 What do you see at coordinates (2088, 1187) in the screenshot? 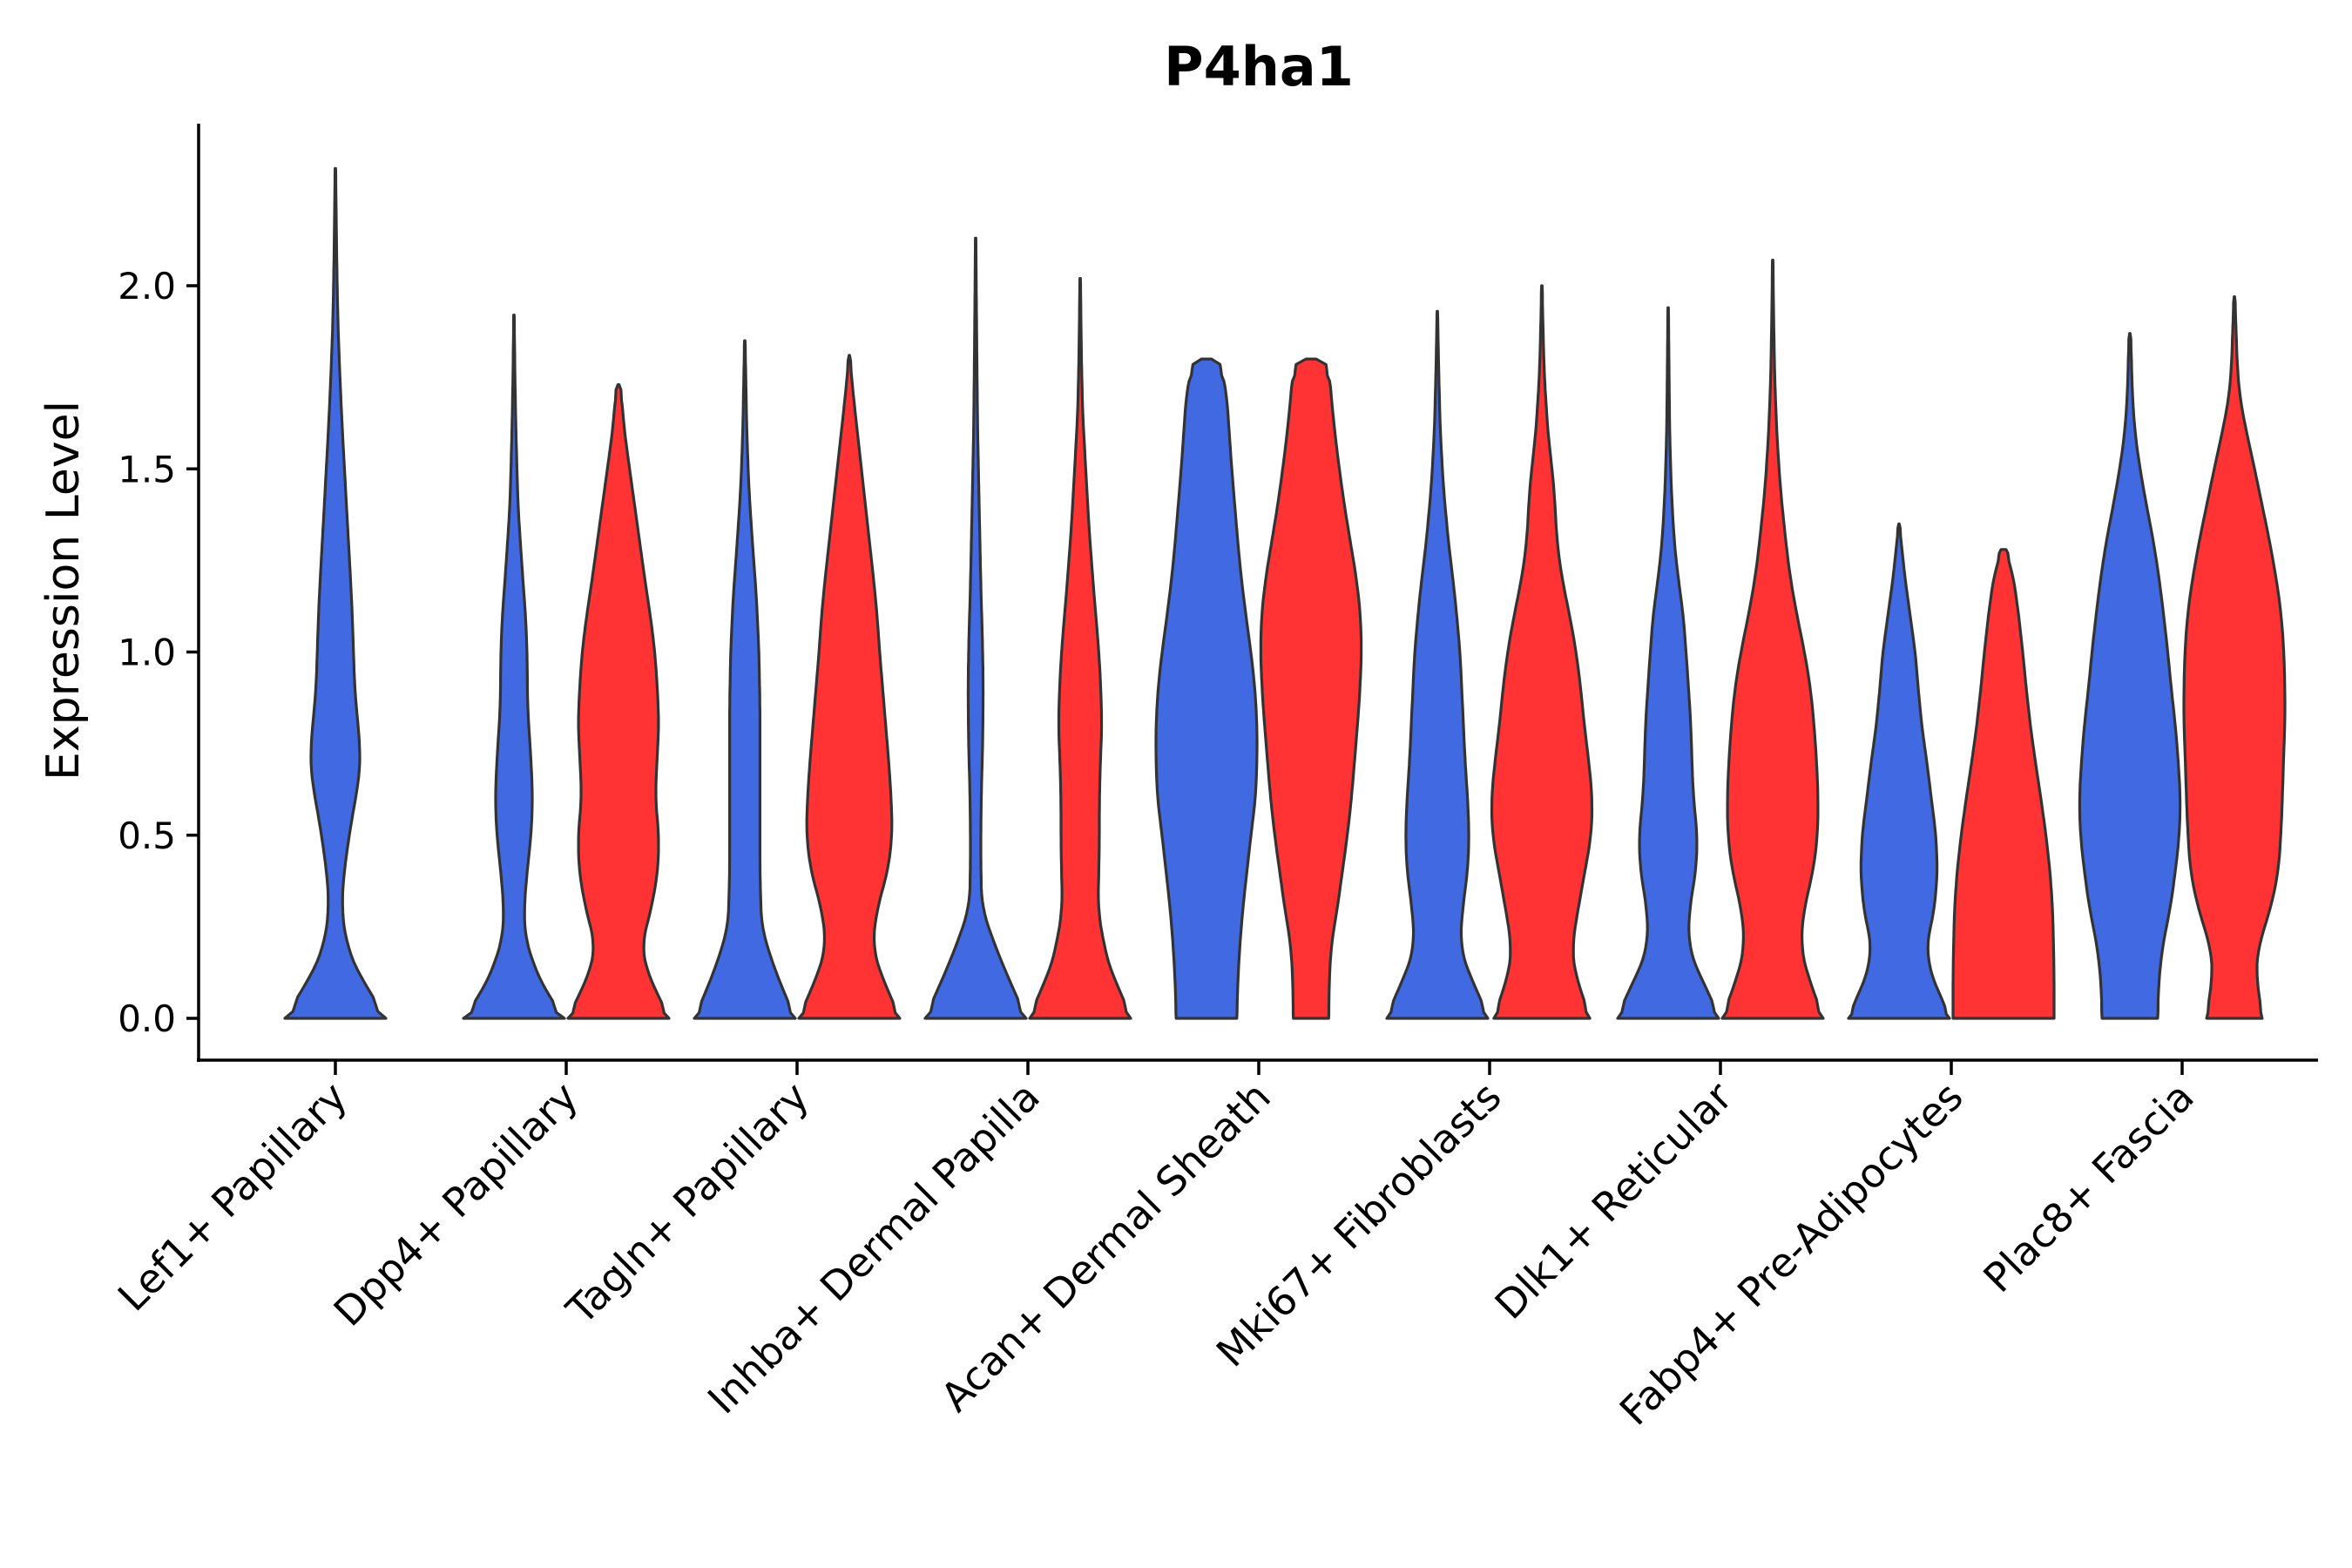
I see `x-tick-label: Plac8+ Fascia` at bounding box center [2088, 1187].